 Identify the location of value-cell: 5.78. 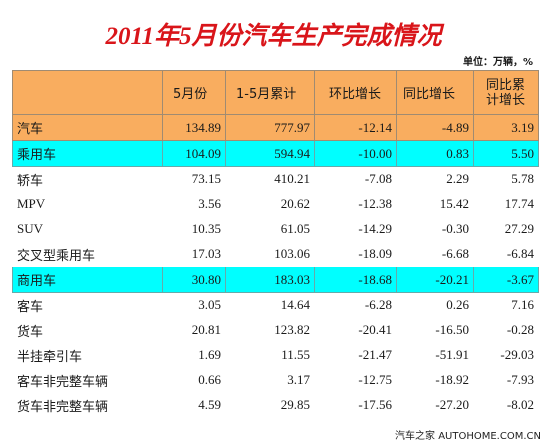
(522, 178).